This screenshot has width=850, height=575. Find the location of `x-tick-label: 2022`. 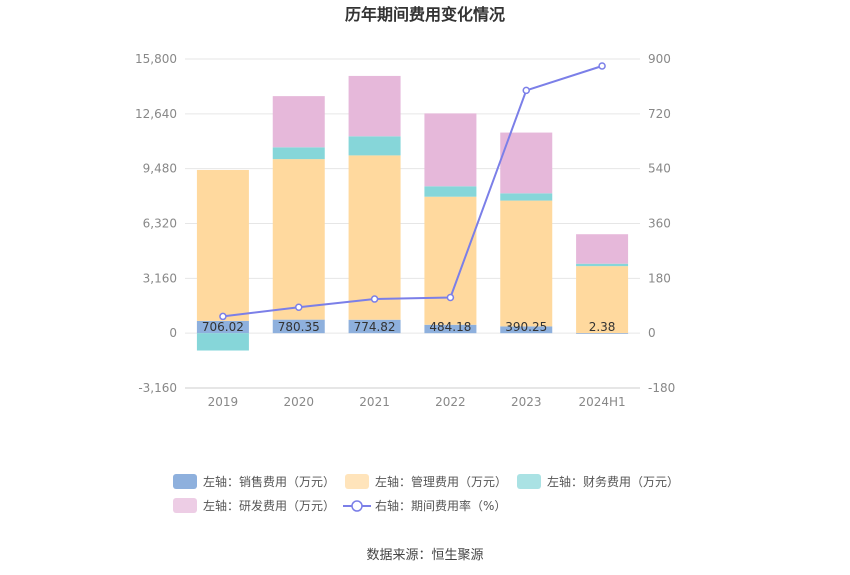

x-tick-label: 2022 is located at coordinates (450, 402).